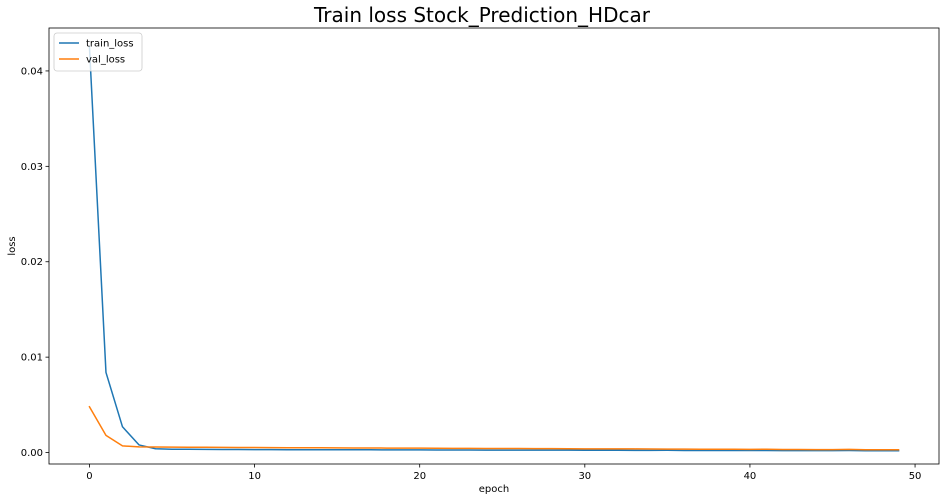 This screenshot has height=501, width=950. What do you see at coordinates (254, 476) in the screenshot?
I see `x-tick-label: 10` at bounding box center [254, 476].